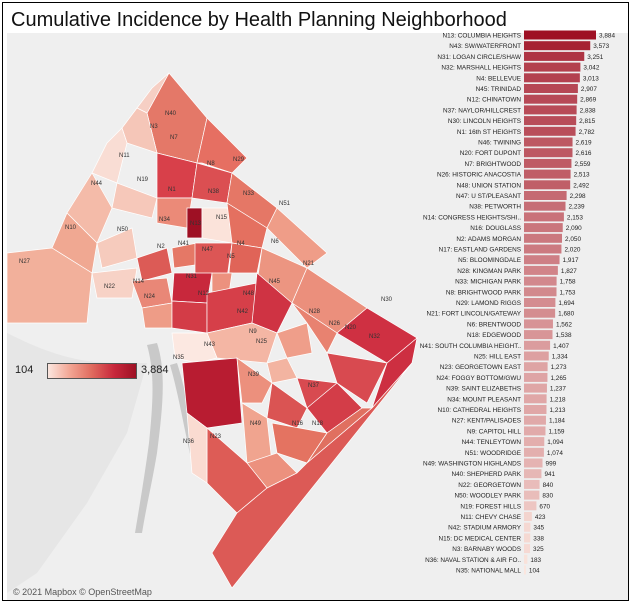  What do you see at coordinates (123, 230) in the screenshot?
I see `map-label: N50` at bounding box center [123, 230].